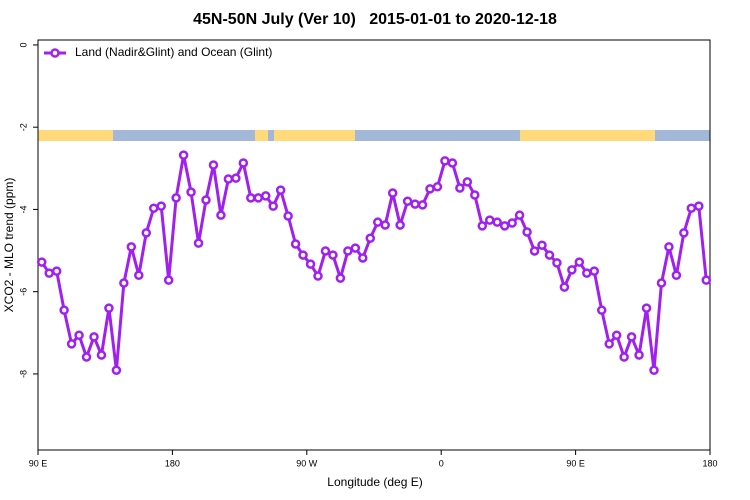  What do you see at coordinates (23, 209) in the screenshot?
I see `y-tick-label: -4` at bounding box center [23, 209].